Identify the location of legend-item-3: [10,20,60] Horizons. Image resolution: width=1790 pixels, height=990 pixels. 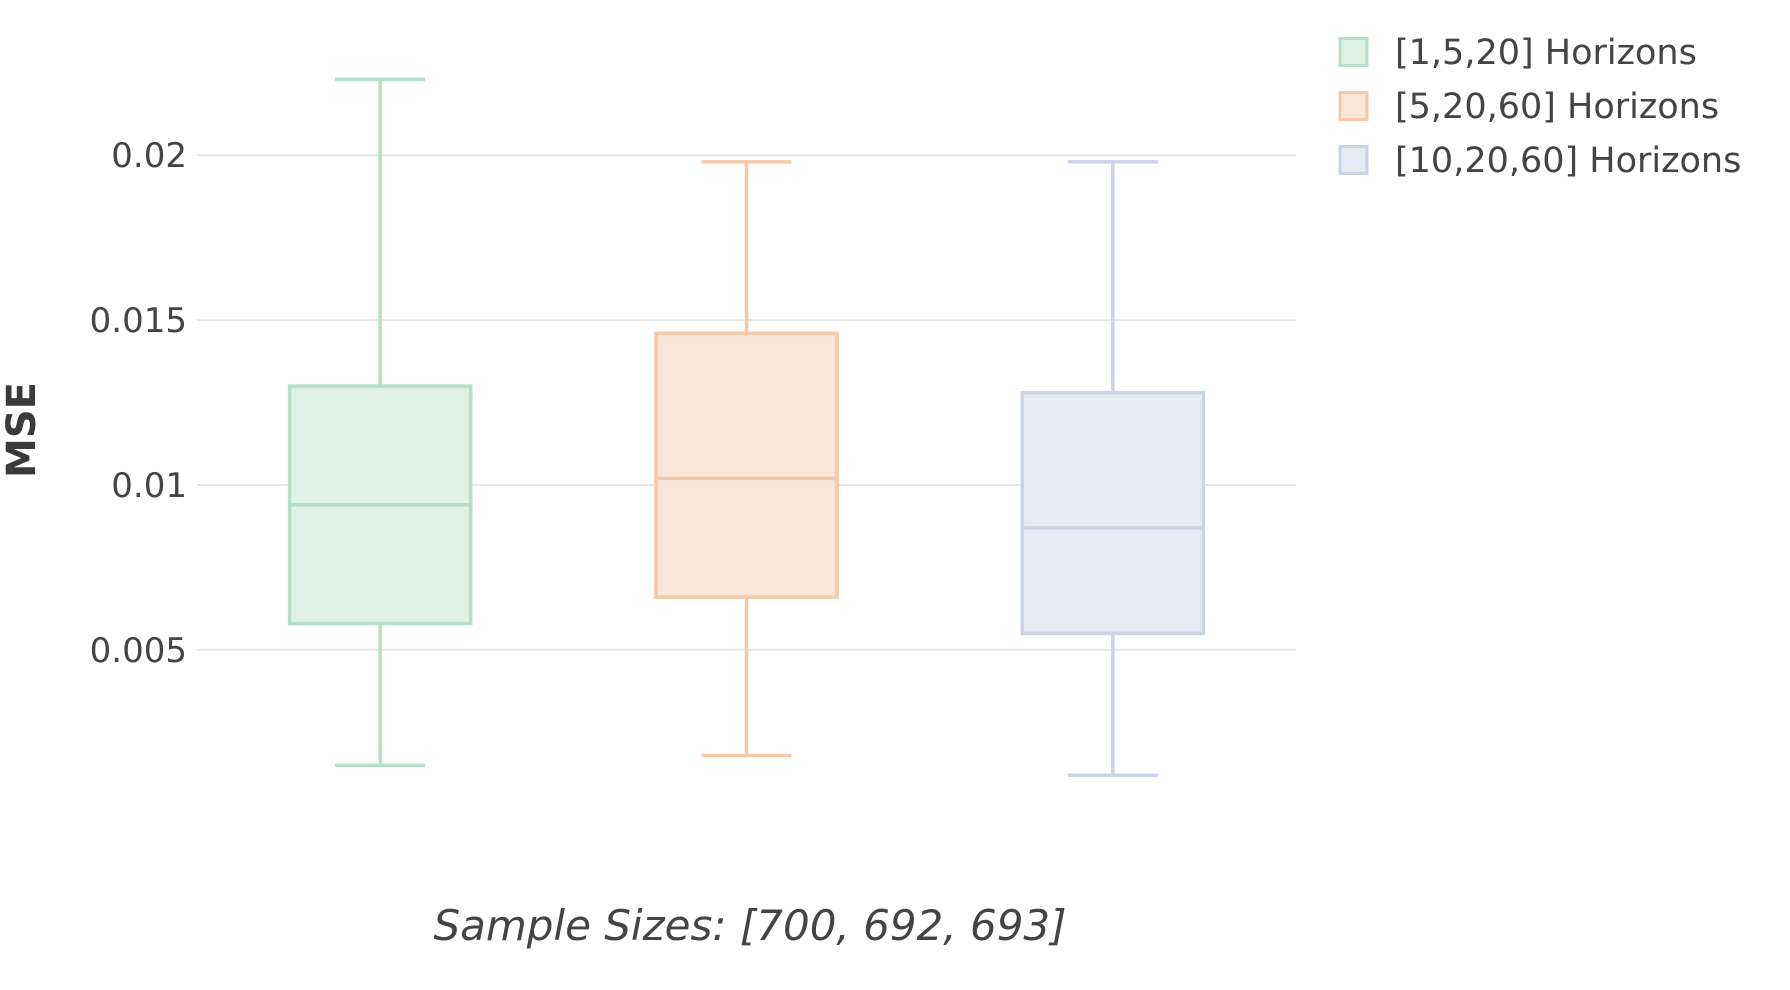
(1539, 161).